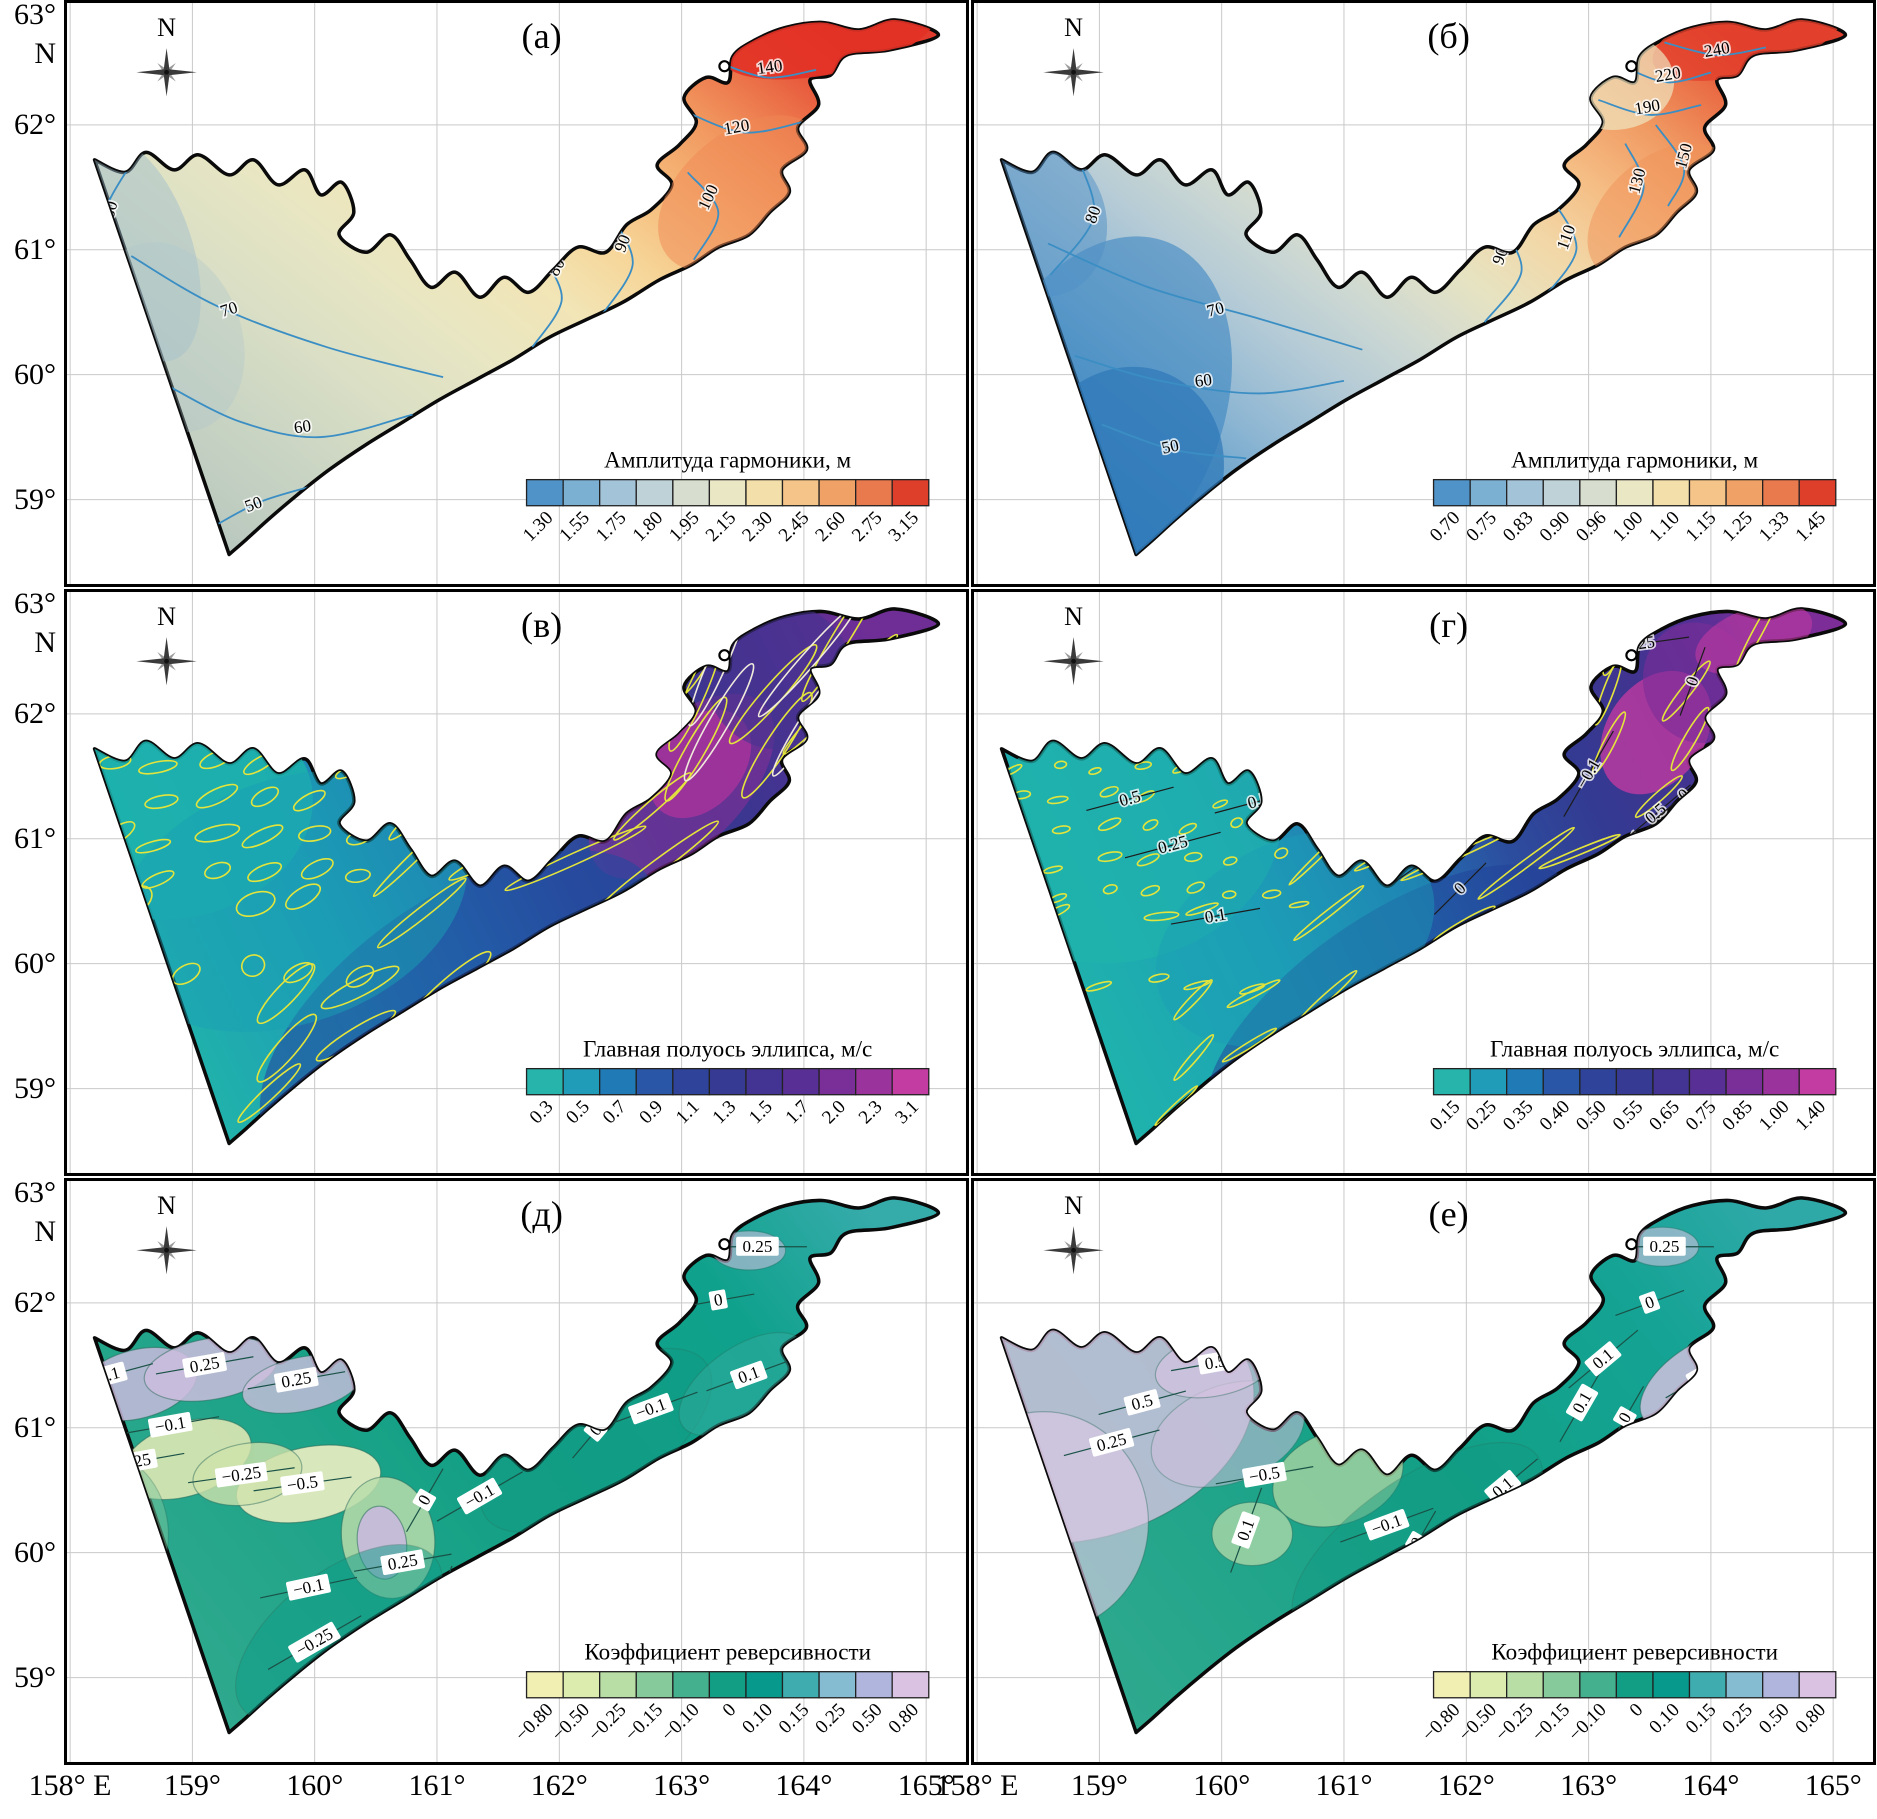  I want to click on colorbar-title: Амплитуда гармоники, м, so click(1634, 460).